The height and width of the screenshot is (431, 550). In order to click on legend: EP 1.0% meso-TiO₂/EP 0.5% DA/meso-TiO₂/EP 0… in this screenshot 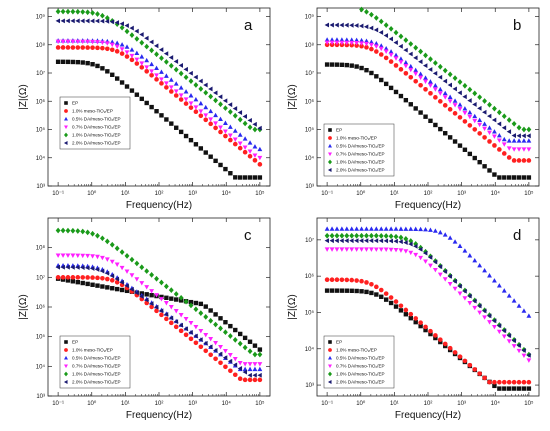, I will do `click(95, 123)`.